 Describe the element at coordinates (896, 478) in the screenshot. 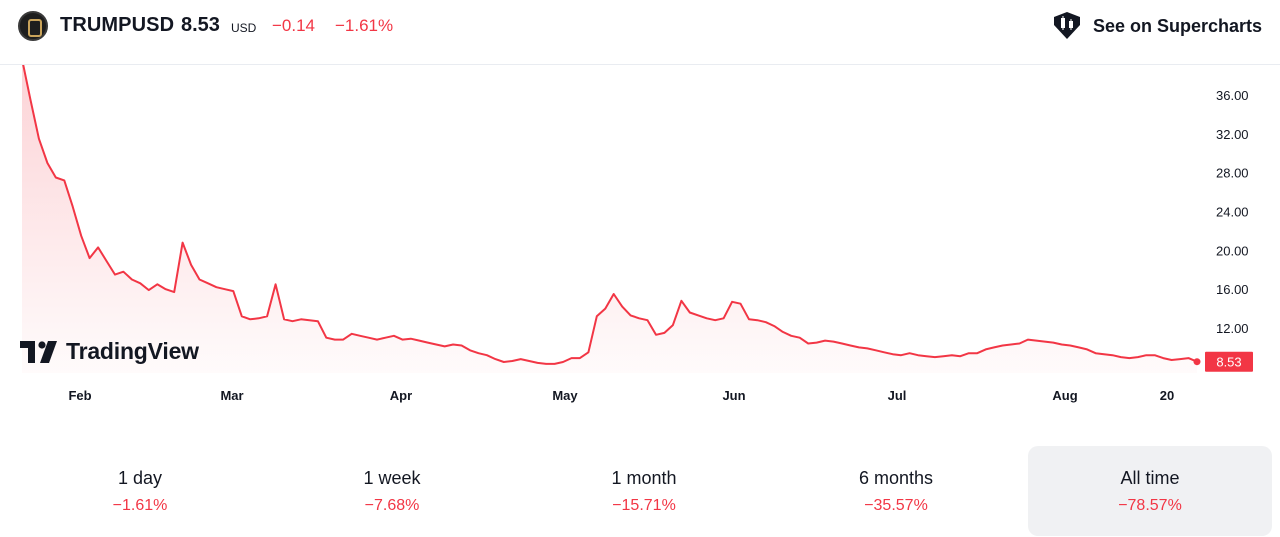

I see `period-label: 6 months` at that location.